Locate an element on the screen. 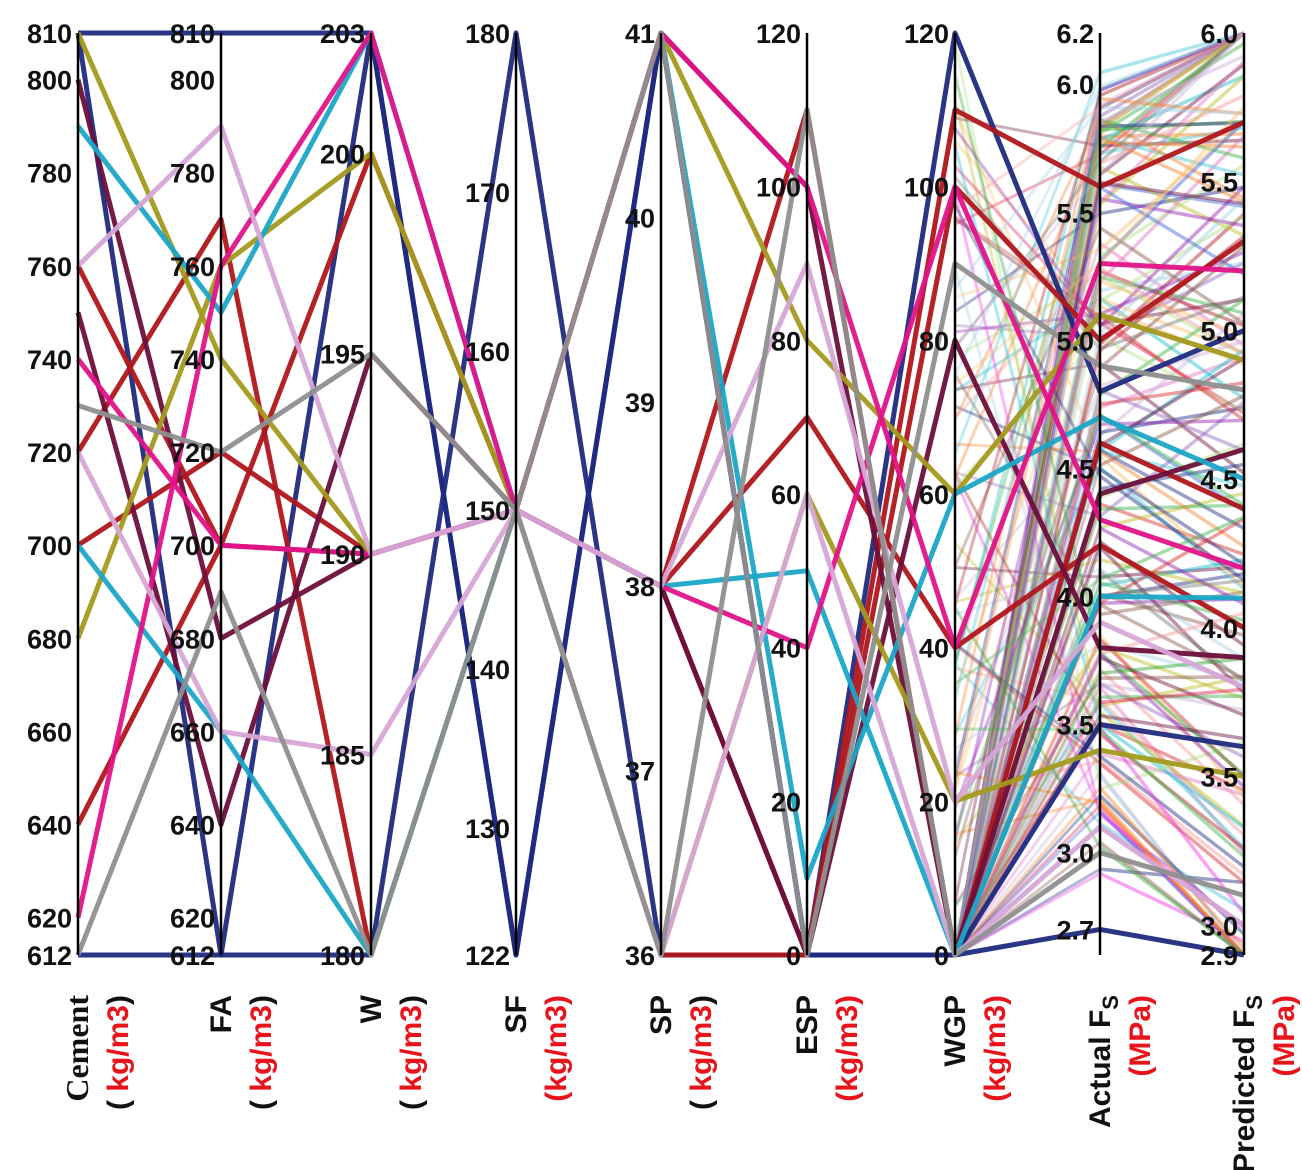  axis-unit-esp: (kg/m3) is located at coordinates (847, 1048).